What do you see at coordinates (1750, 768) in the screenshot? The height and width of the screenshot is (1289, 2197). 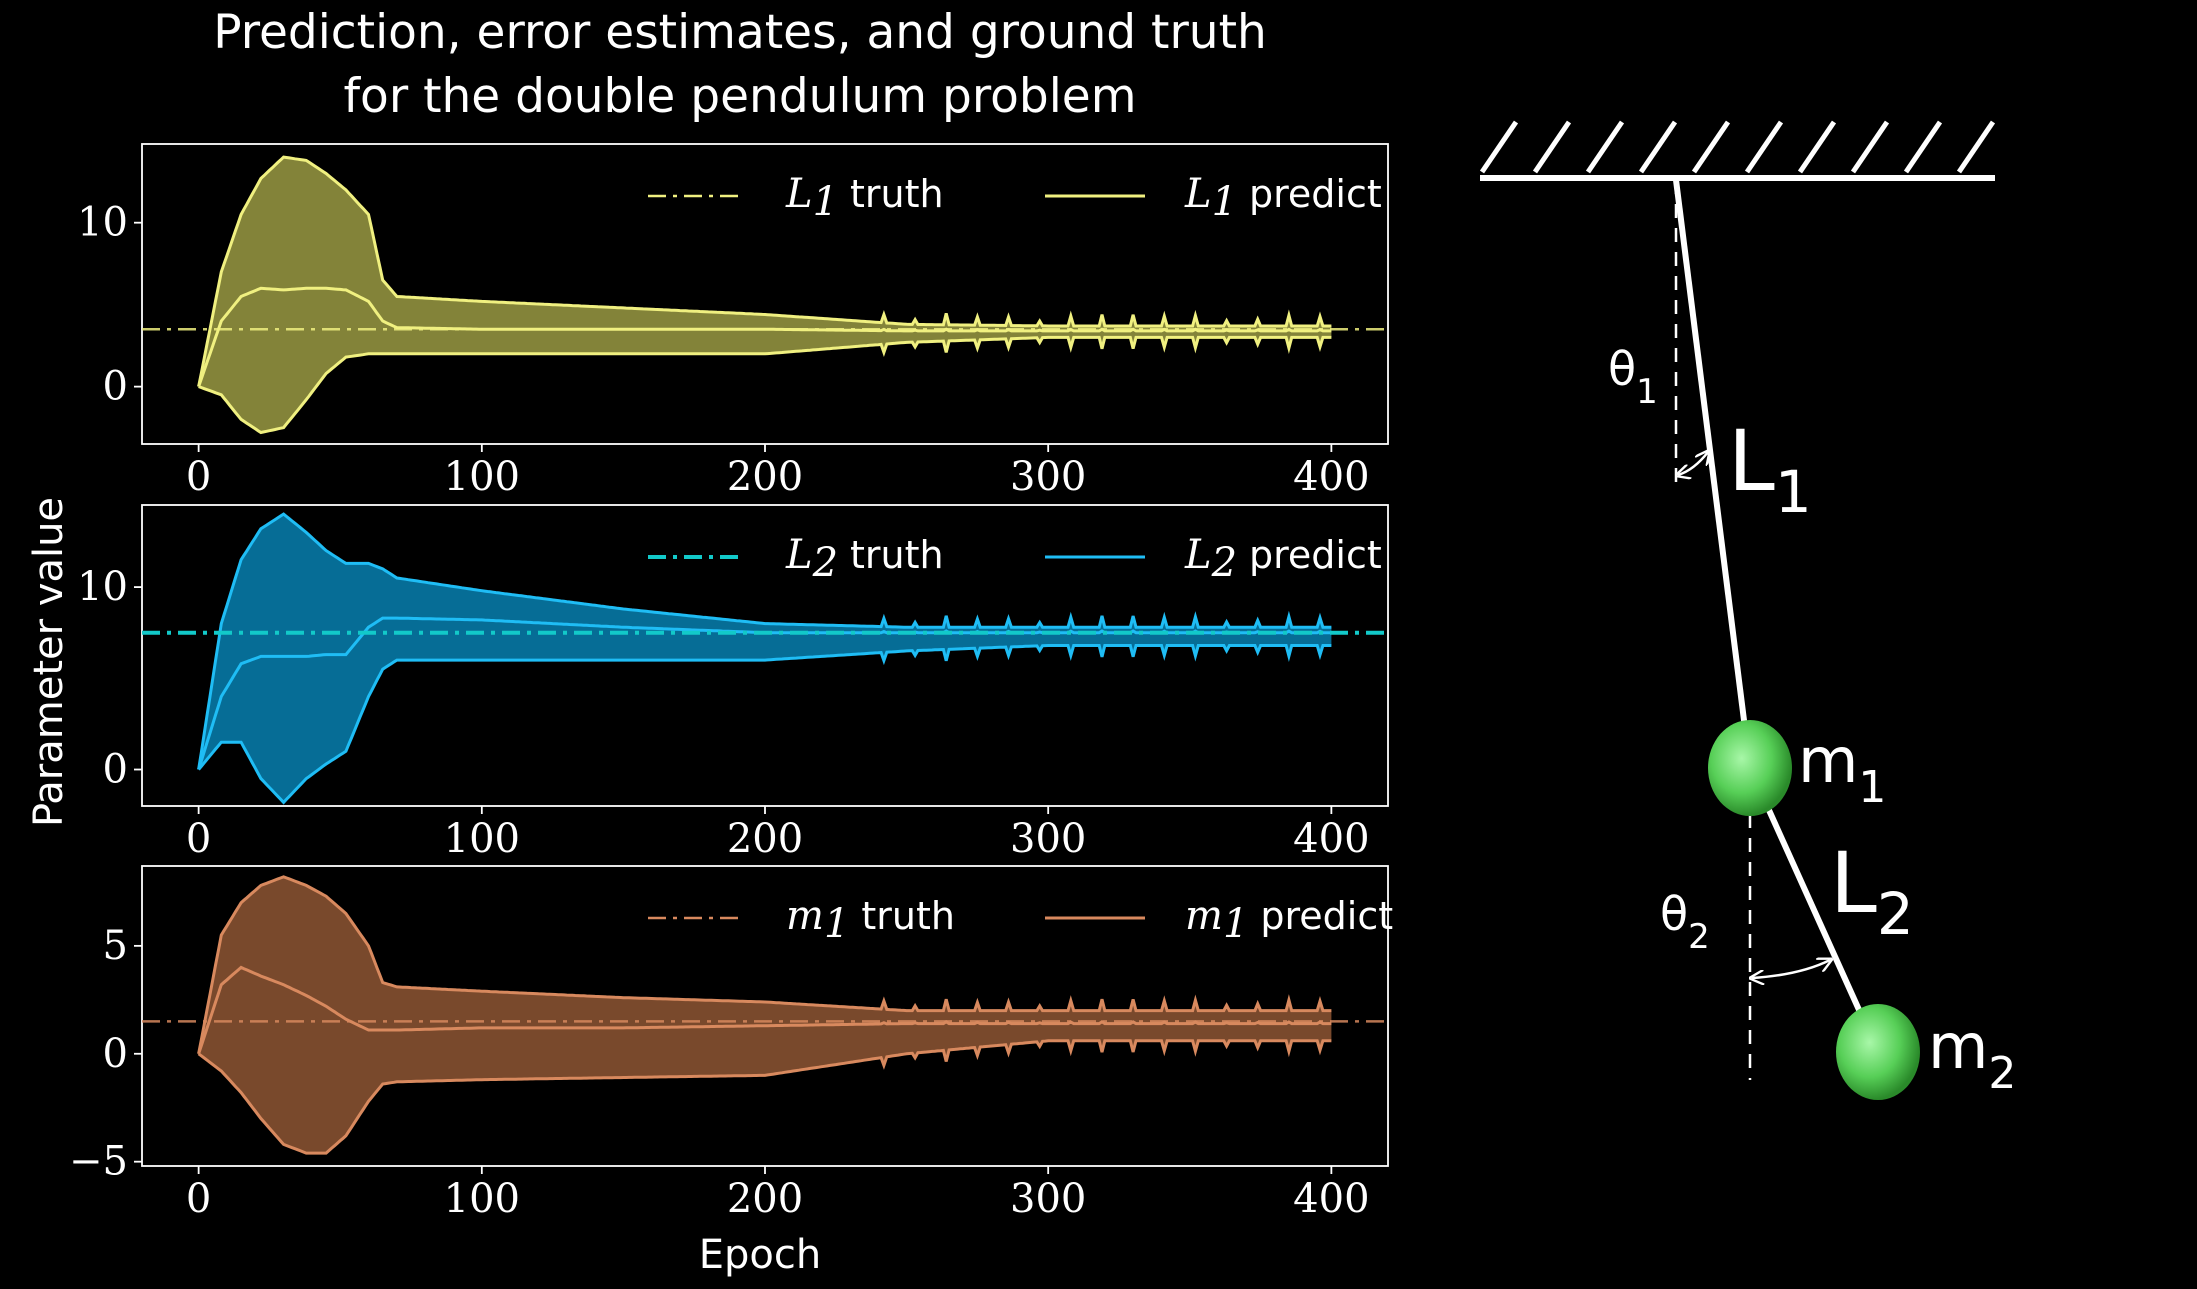 I see `mass-m1` at bounding box center [1750, 768].